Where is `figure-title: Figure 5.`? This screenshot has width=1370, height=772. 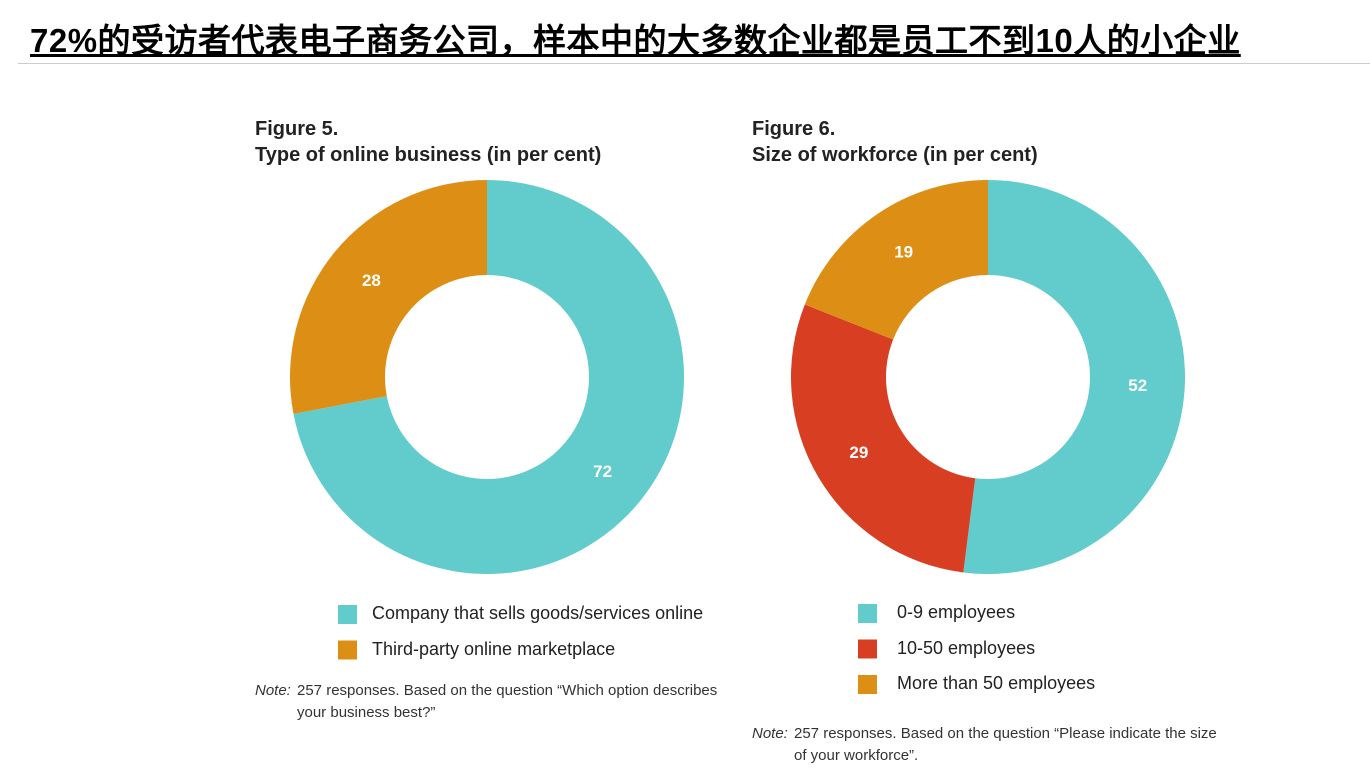 figure-title: Figure 5. is located at coordinates (297, 129).